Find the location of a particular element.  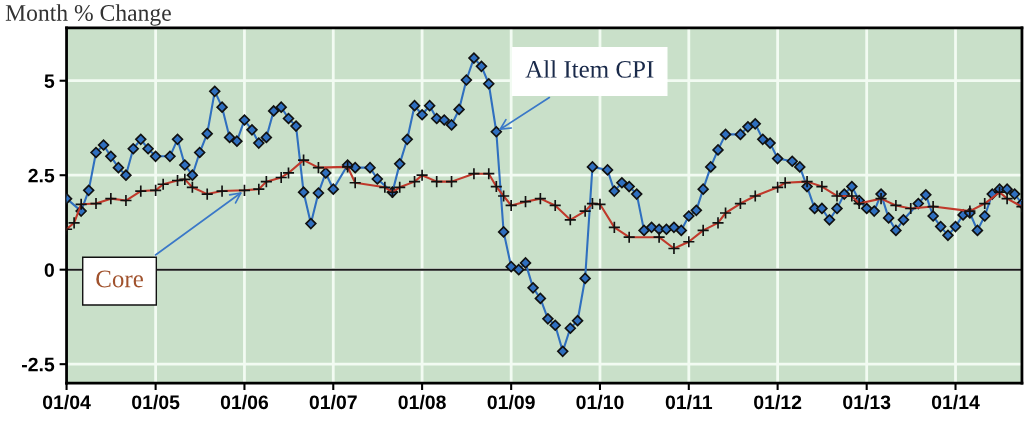

x-tick-label: 01/12 is located at coordinates (778, 402).